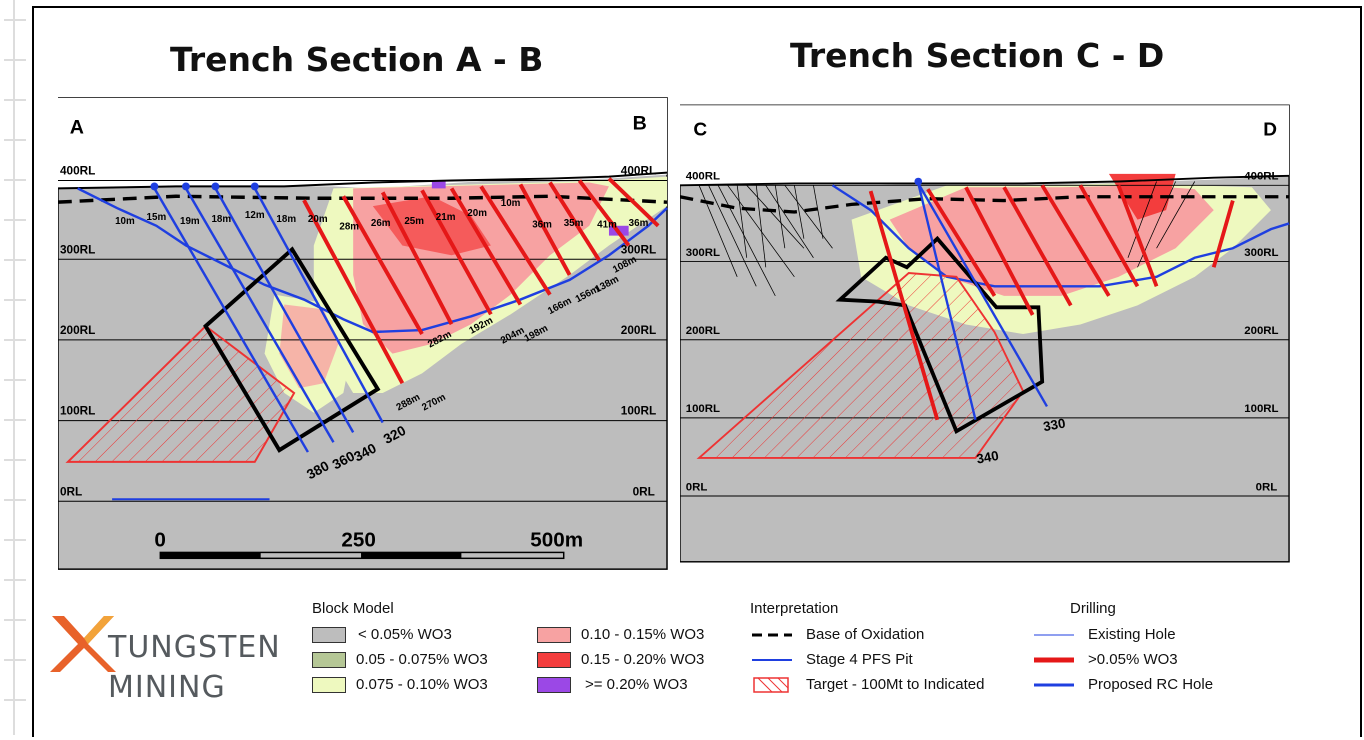  What do you see at coordinates (700, 130) in the screenshot?
I see `corner-label-c: C` at bounding box center [700, 130].